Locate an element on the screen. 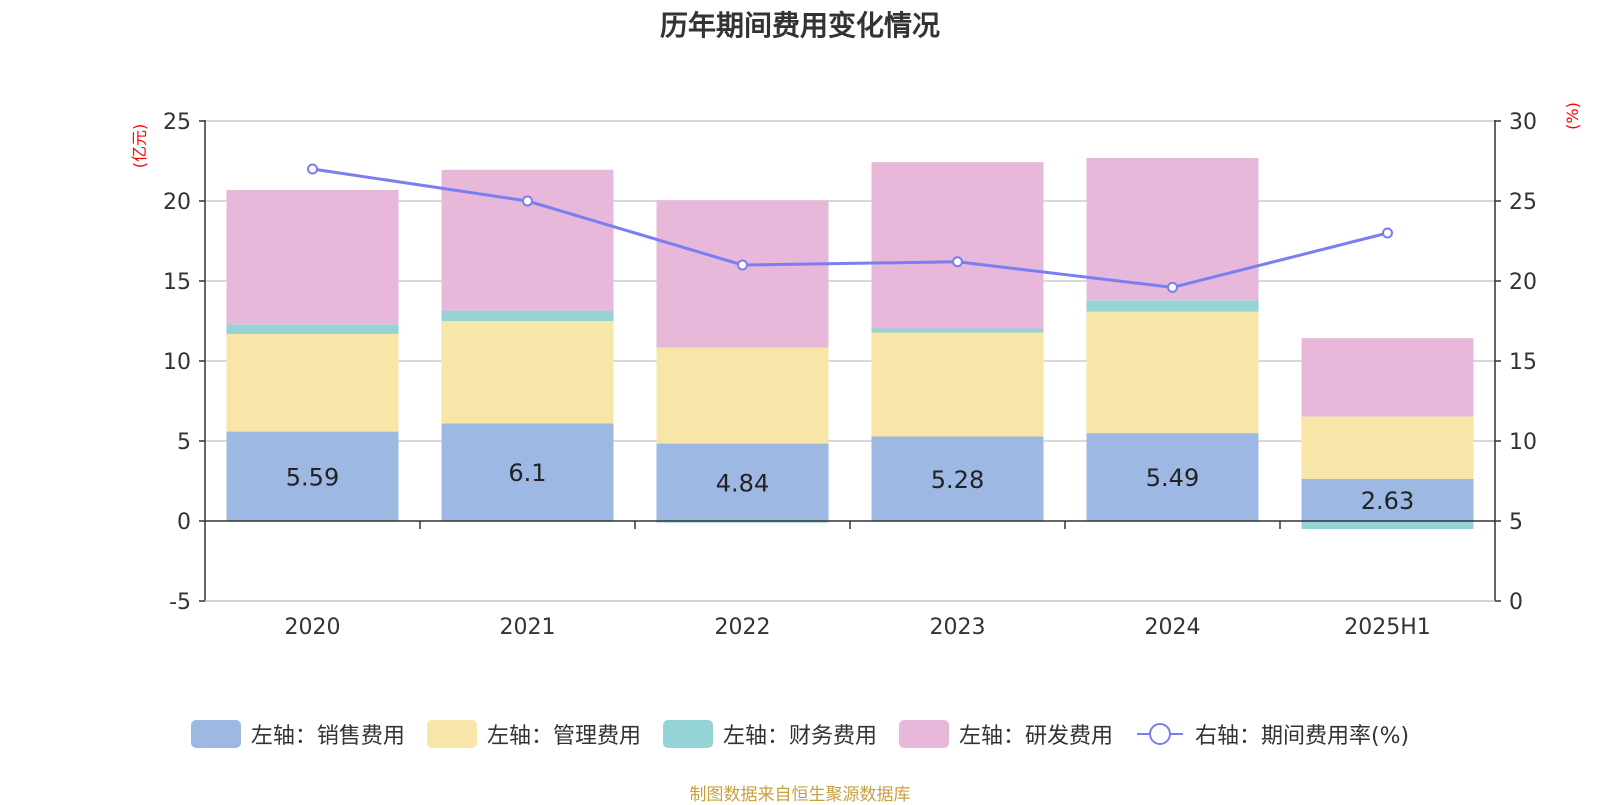  y-right-tick-label: 15 is located at coordinates (1523, 362).